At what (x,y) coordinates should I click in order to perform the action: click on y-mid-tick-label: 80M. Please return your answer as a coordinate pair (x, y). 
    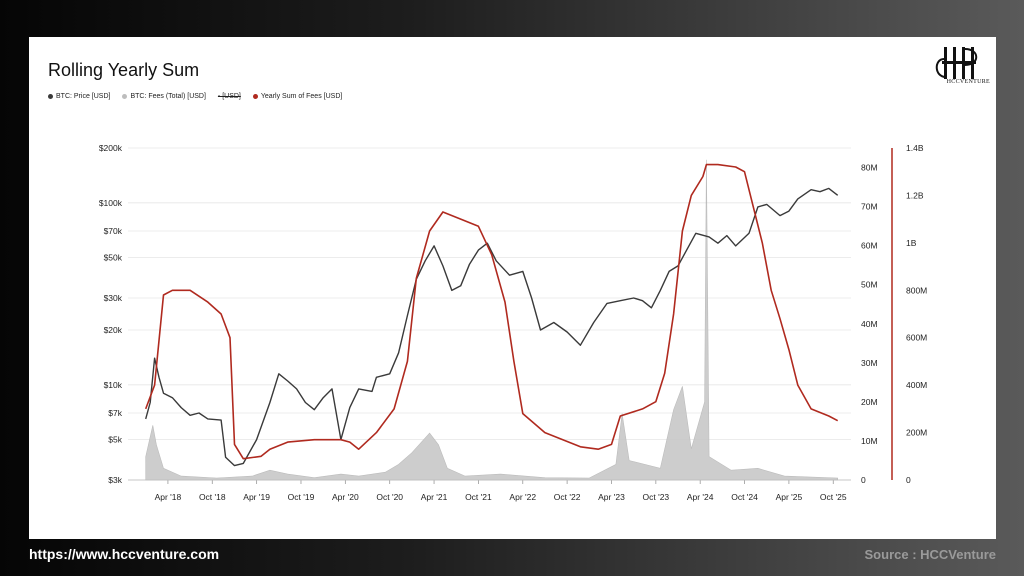
    Looking at the image, I should click on (869, 168).